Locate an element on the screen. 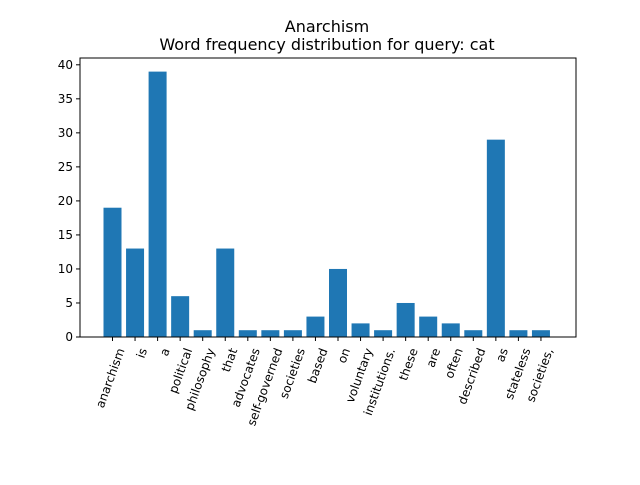  y-tick-label: 25 is located at coordinates (65, 167).